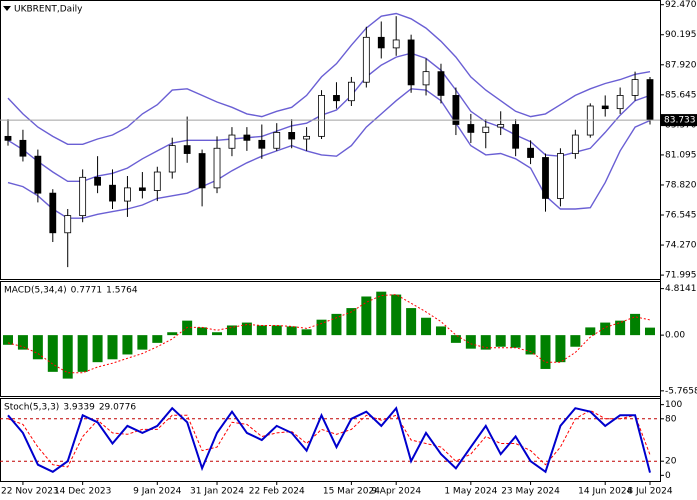 Image resolution: width=697 pixels, height=500 pixels. What do you see at coordinates (79, 408) in the screenshot?
I see `indicator-value: 3.9339` at bounding box center [79, 408].